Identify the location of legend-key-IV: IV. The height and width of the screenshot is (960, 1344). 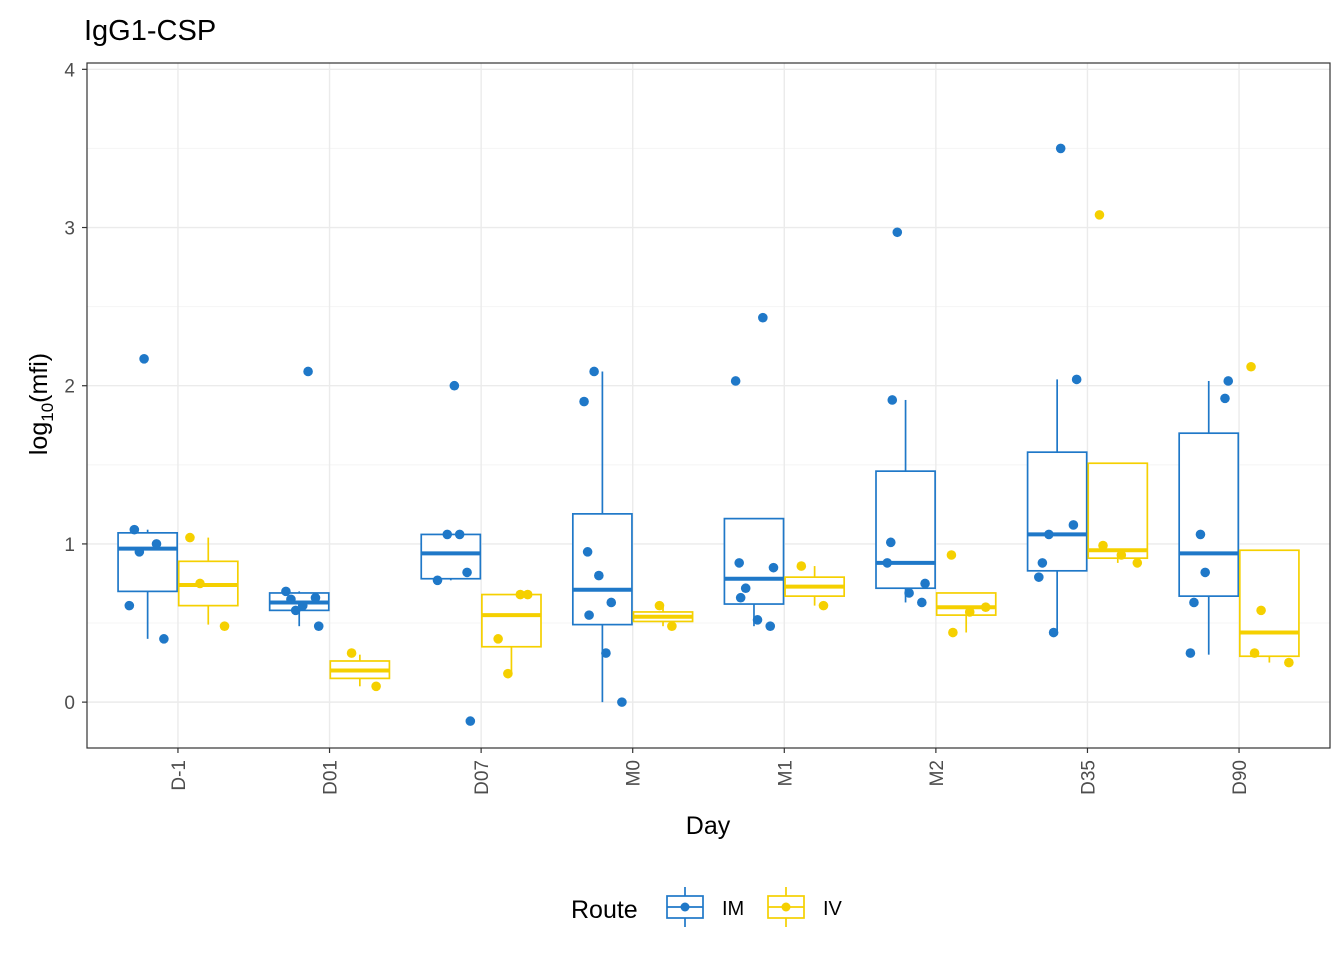
(805, 907).